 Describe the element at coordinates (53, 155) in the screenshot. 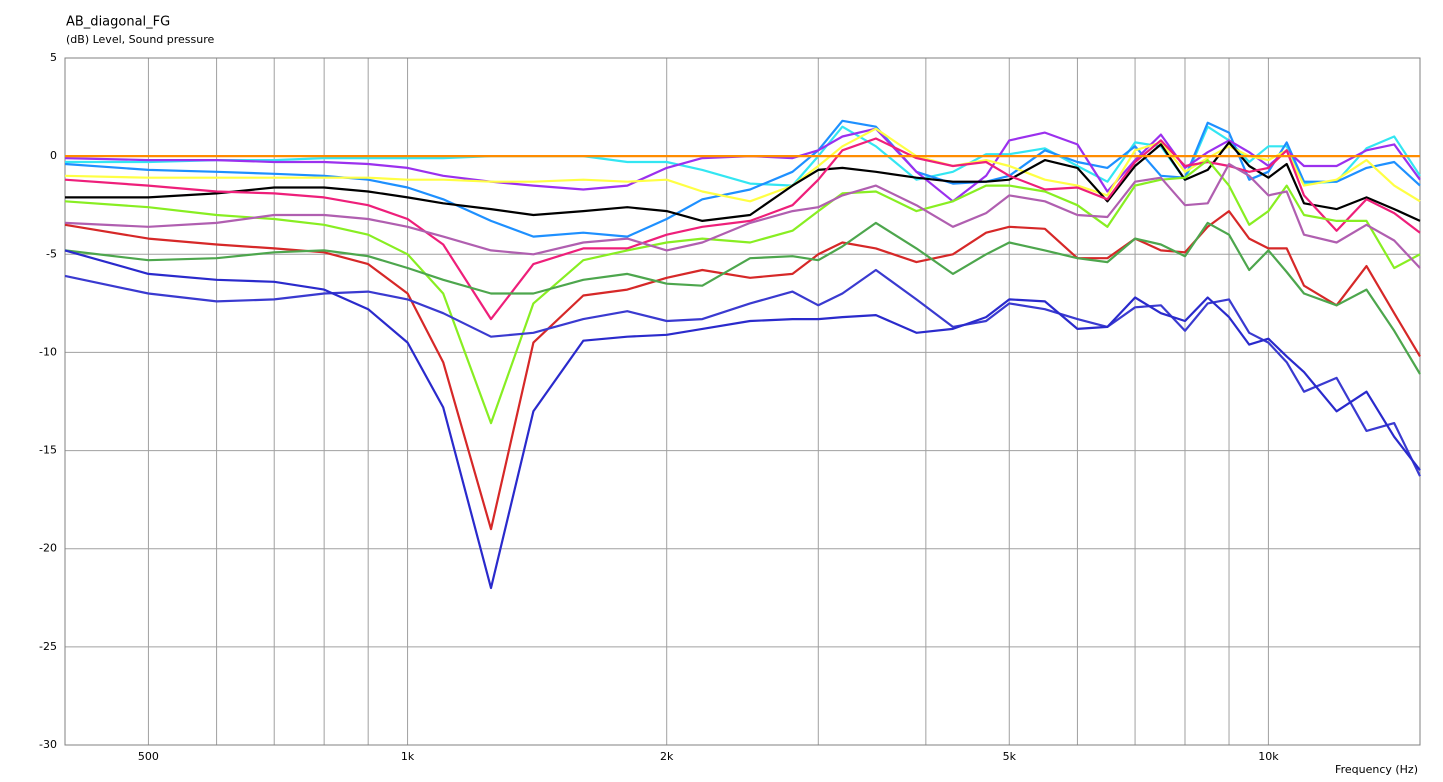

I see `y-tick-label: 0` at that location.